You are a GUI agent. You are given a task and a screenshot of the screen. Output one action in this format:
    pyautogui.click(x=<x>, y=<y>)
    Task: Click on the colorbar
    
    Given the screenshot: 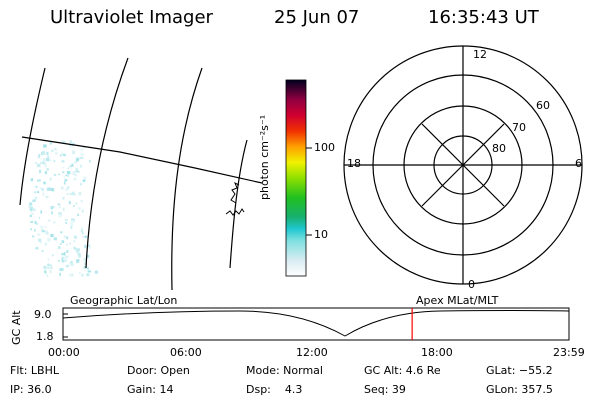 What is the action you would take?
    pyautogui.click(x=298, y=178)
    